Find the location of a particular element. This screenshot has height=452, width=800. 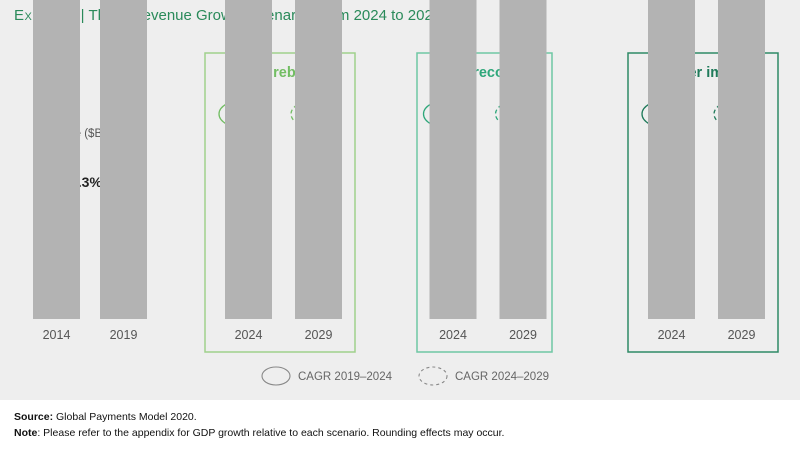

x-tick-quick-rebound-2029: 2029 is located at coordinates (319, 335).